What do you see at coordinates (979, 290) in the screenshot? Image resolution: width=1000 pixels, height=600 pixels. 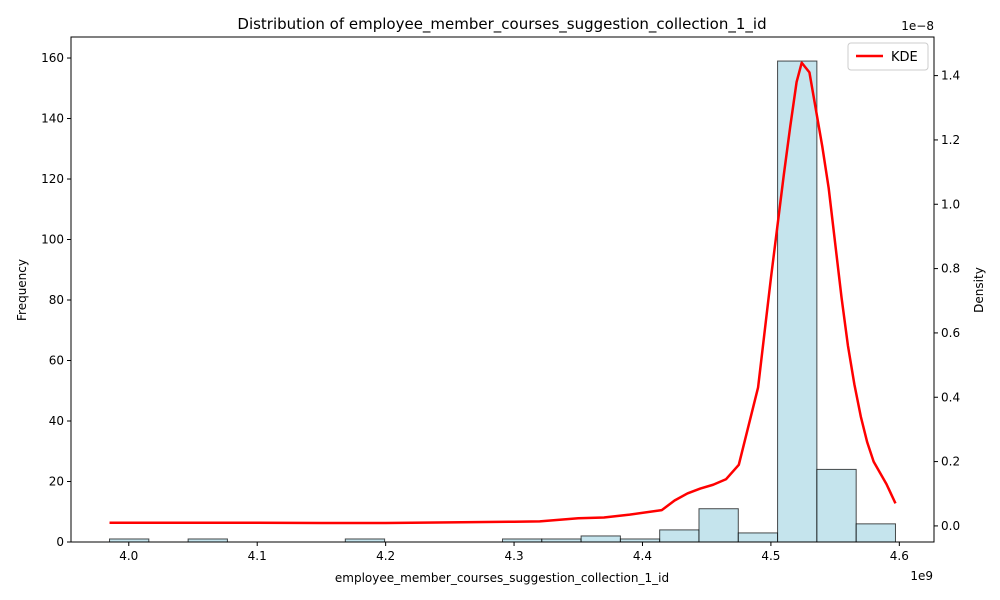 I see `y2-axis-label: Density` at bounding box center [979, 290].